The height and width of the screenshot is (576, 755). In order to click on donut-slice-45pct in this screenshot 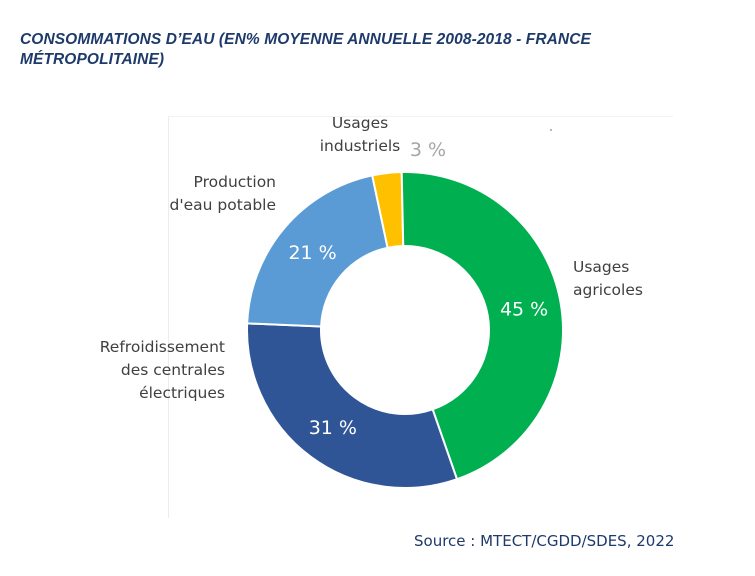, I will do `click(482, 326)`.